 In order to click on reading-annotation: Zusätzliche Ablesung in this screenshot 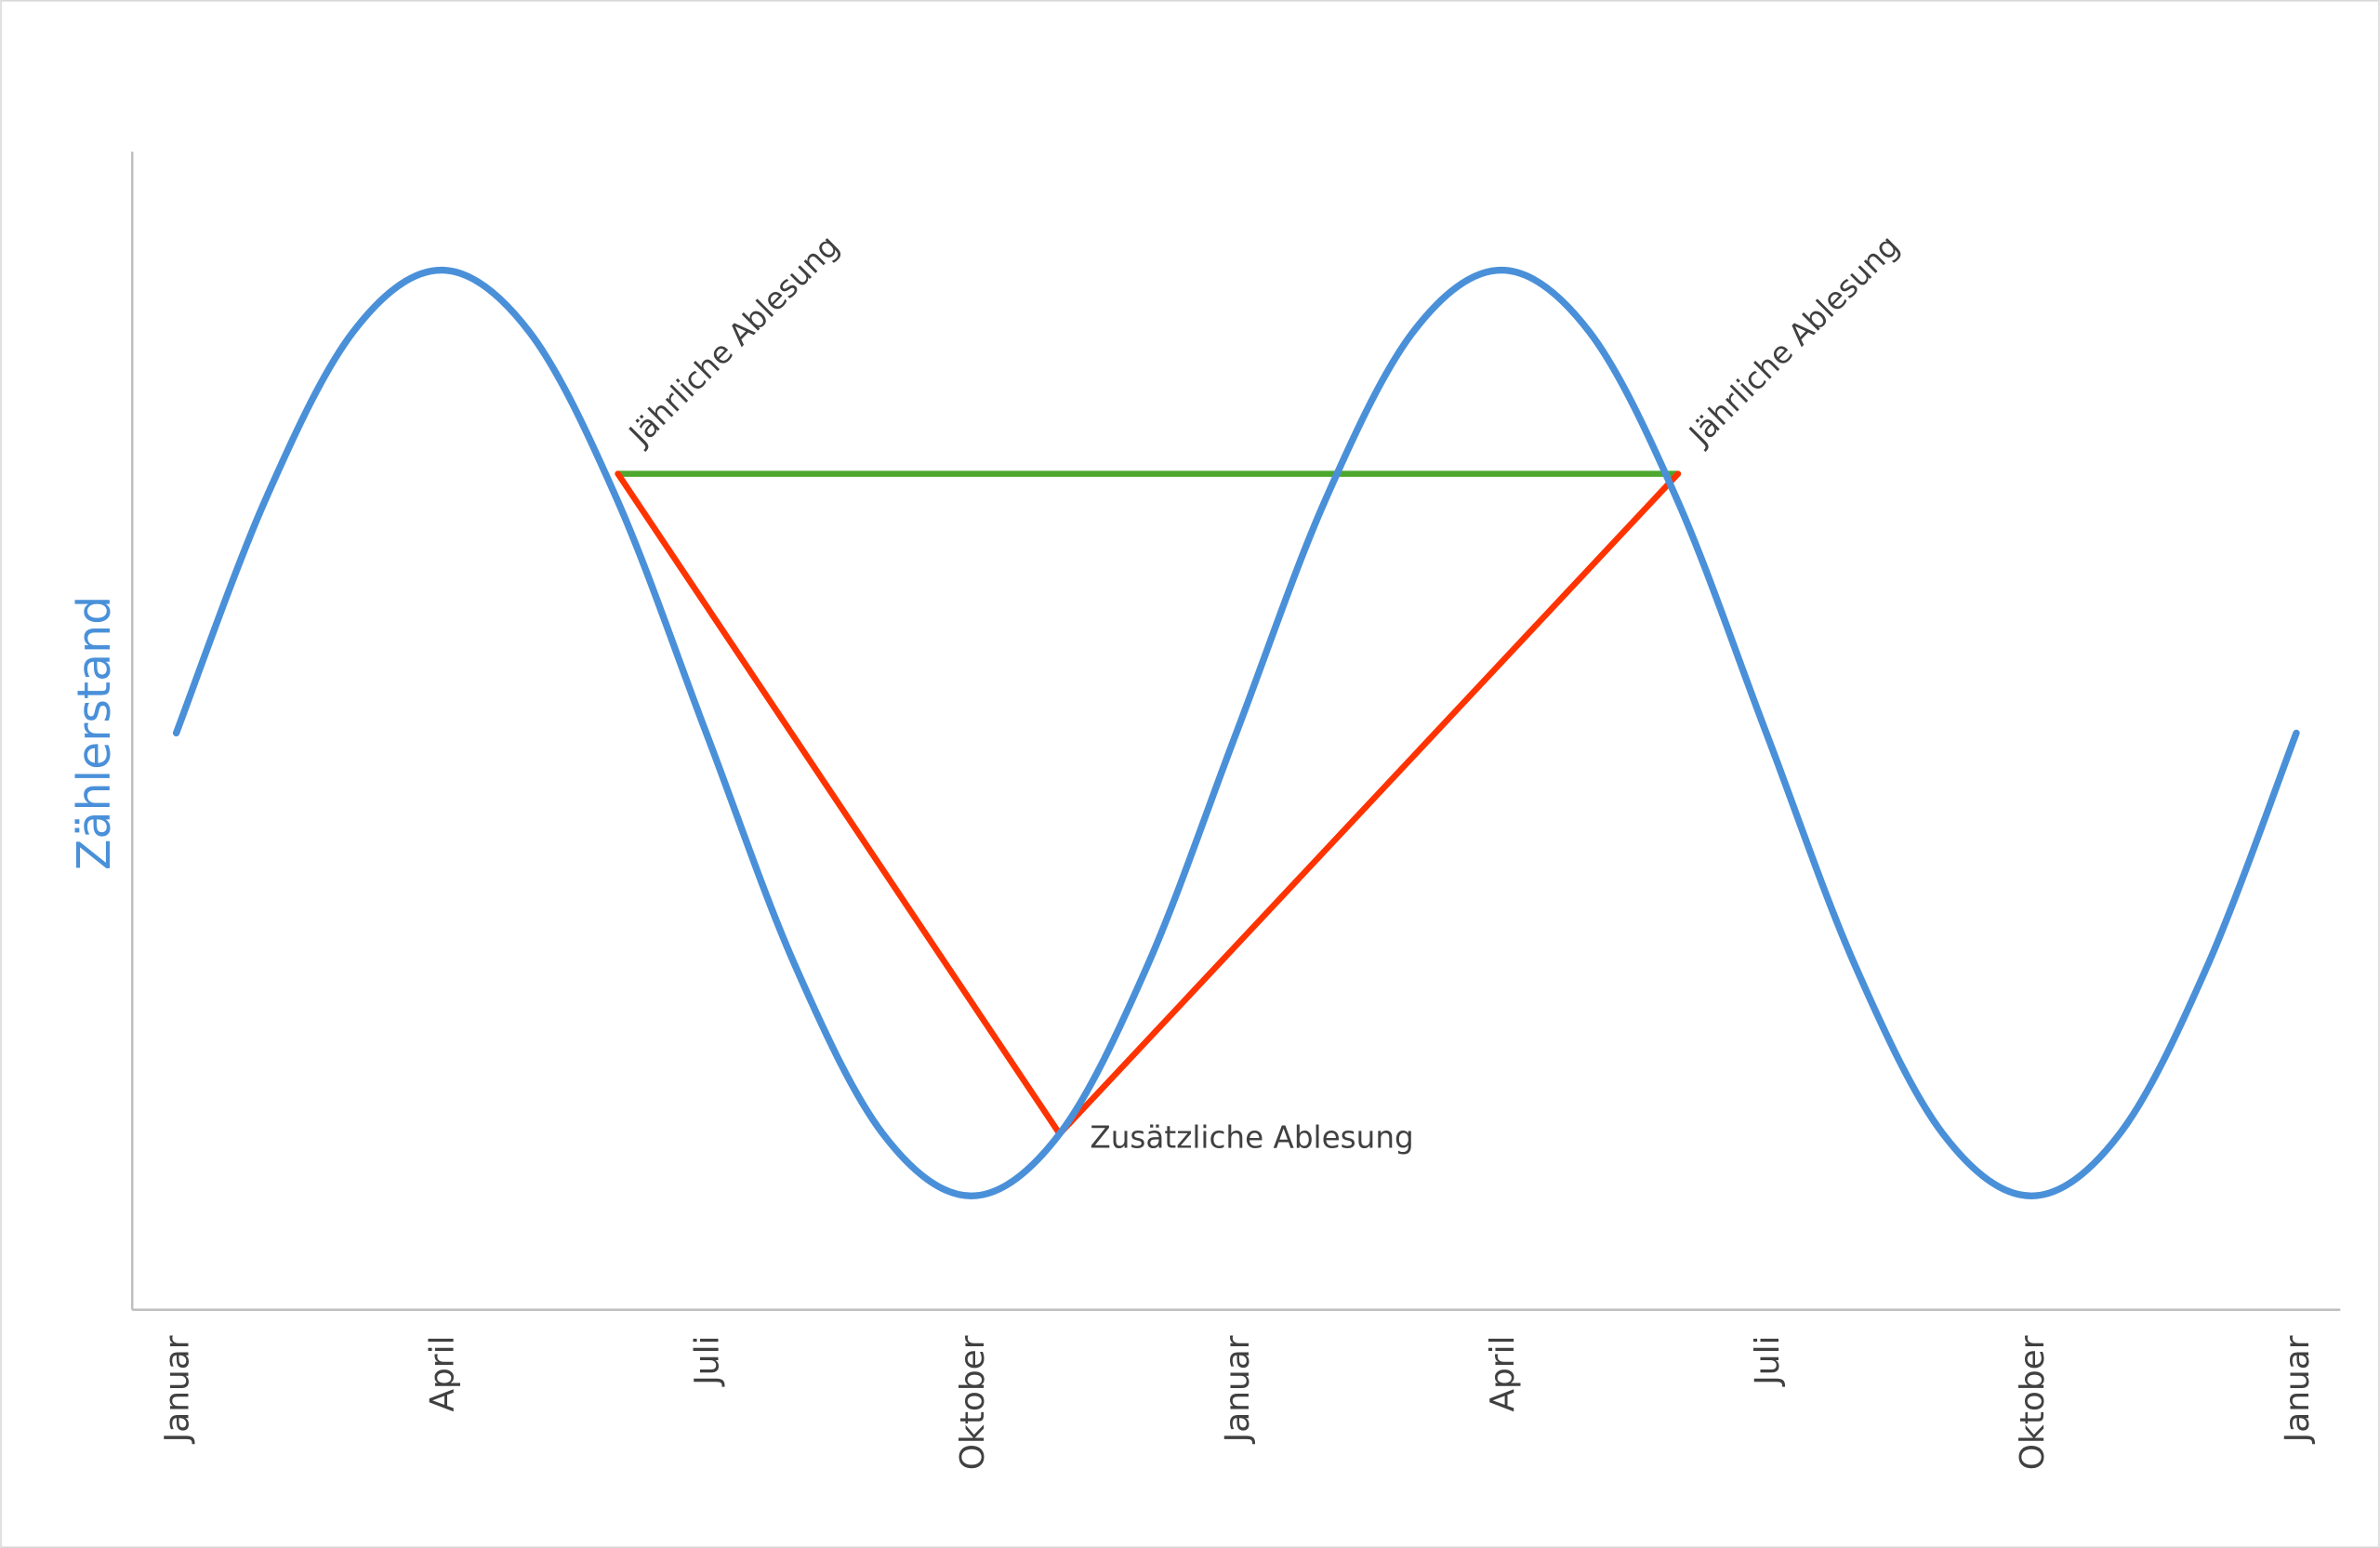, I will do `click(1251, 1137)`.